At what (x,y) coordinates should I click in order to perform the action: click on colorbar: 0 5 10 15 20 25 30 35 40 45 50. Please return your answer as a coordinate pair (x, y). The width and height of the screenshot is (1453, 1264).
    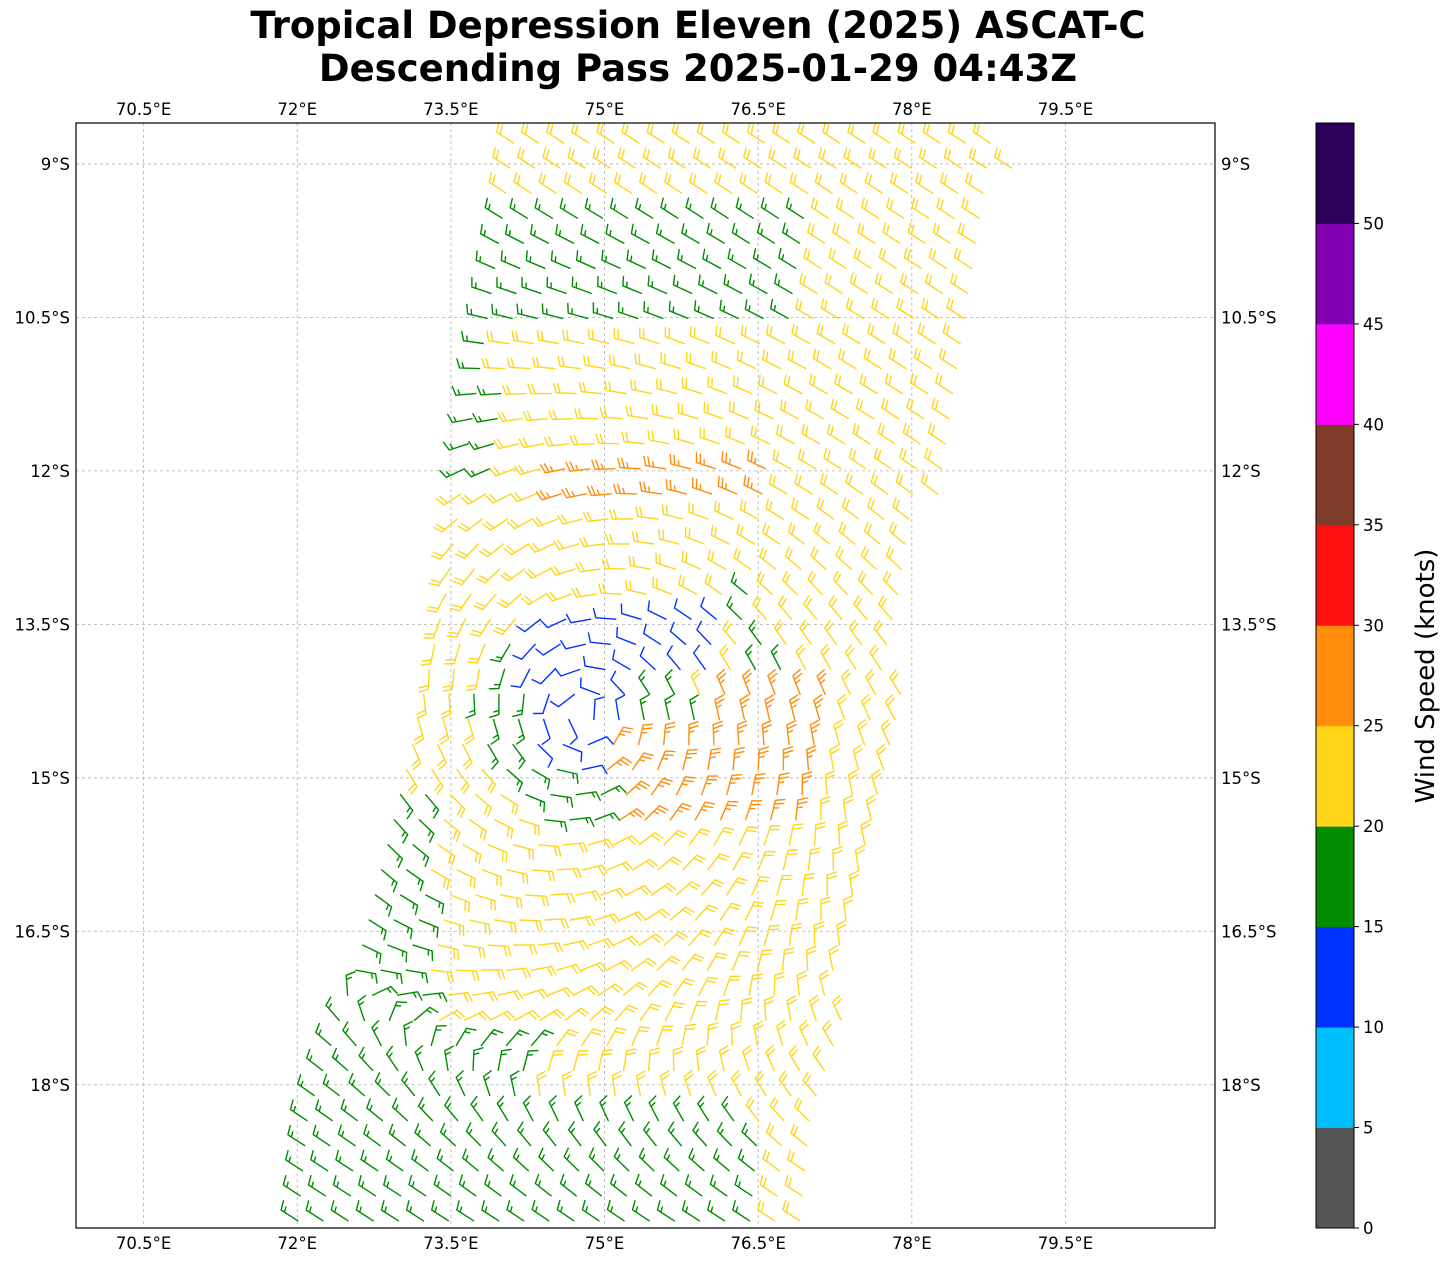
    Looking at the image, I should click on (1349, 680).